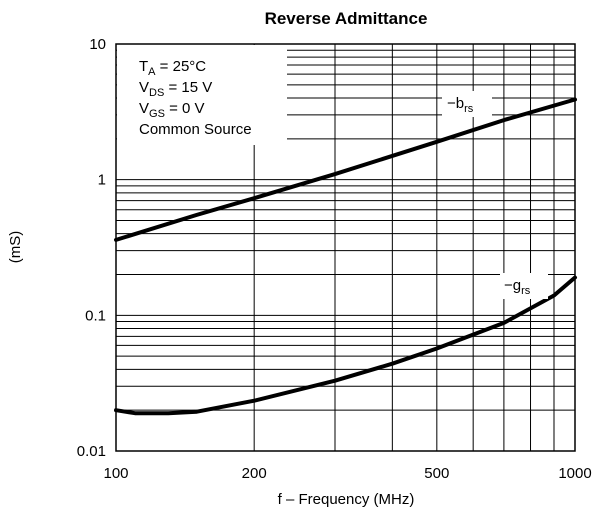  I want to click on y-tick-label: 1, so click(102, 180).